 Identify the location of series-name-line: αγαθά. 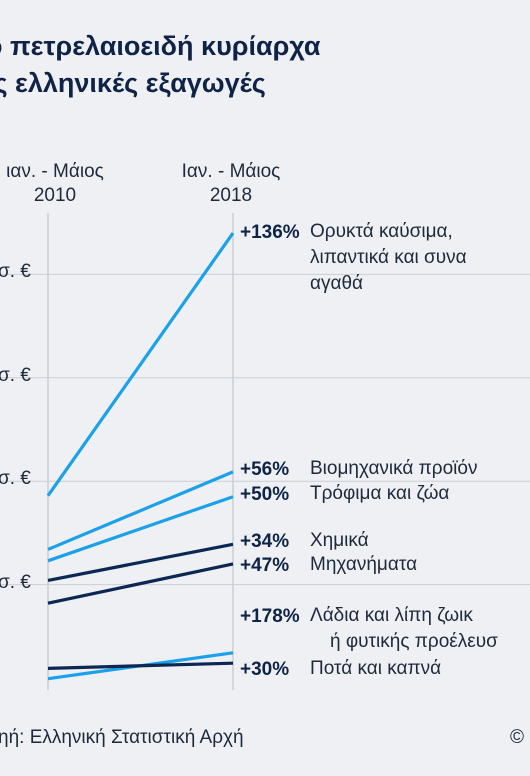
(337, 283).